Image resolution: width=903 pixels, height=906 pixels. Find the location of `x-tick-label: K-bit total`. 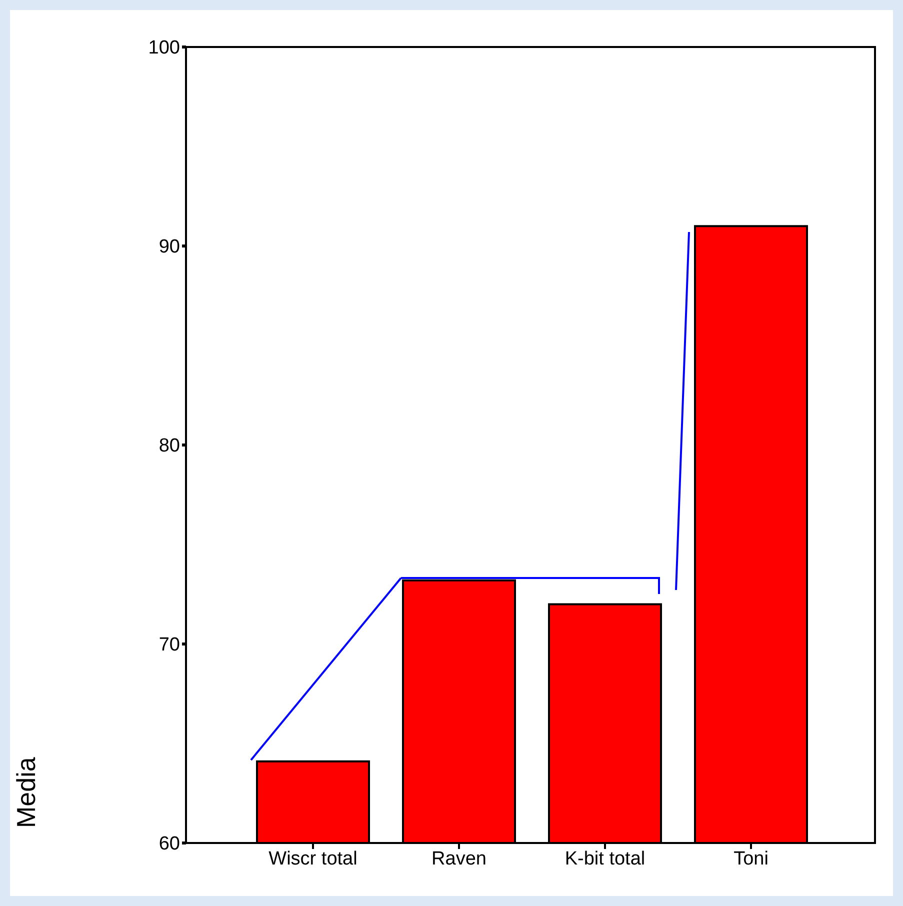

x-tick-label: K-bit total is located at coordinates (605, 859).